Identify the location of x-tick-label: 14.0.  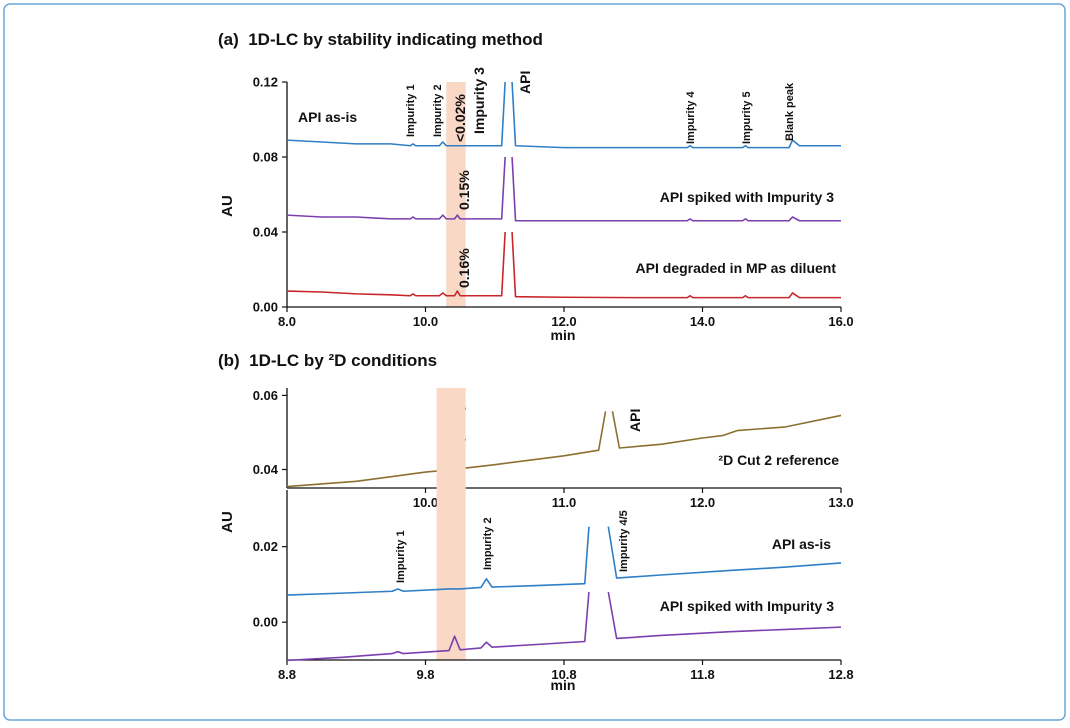
(702, 321).